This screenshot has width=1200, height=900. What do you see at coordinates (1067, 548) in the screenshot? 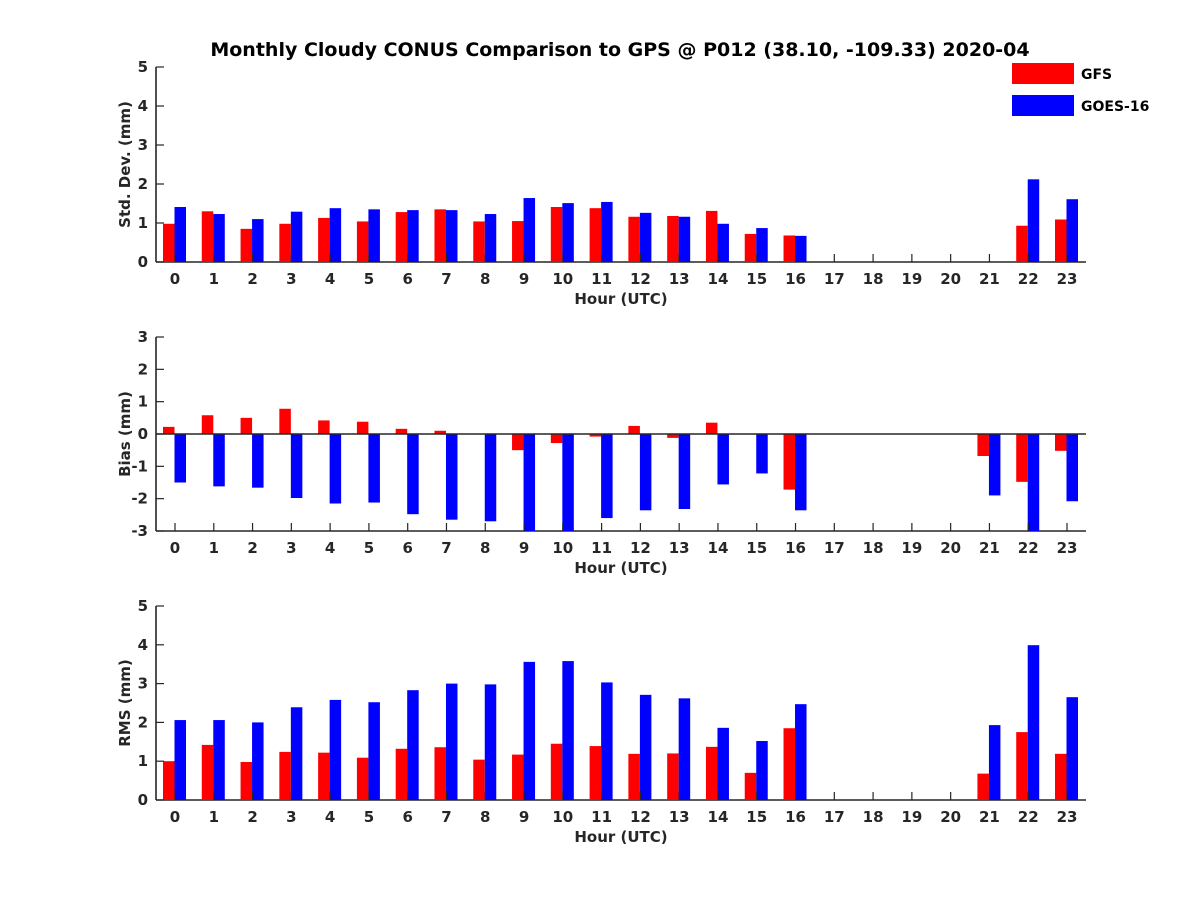
I see `x-tick-label: 23` at bounding box center [1067, 548].